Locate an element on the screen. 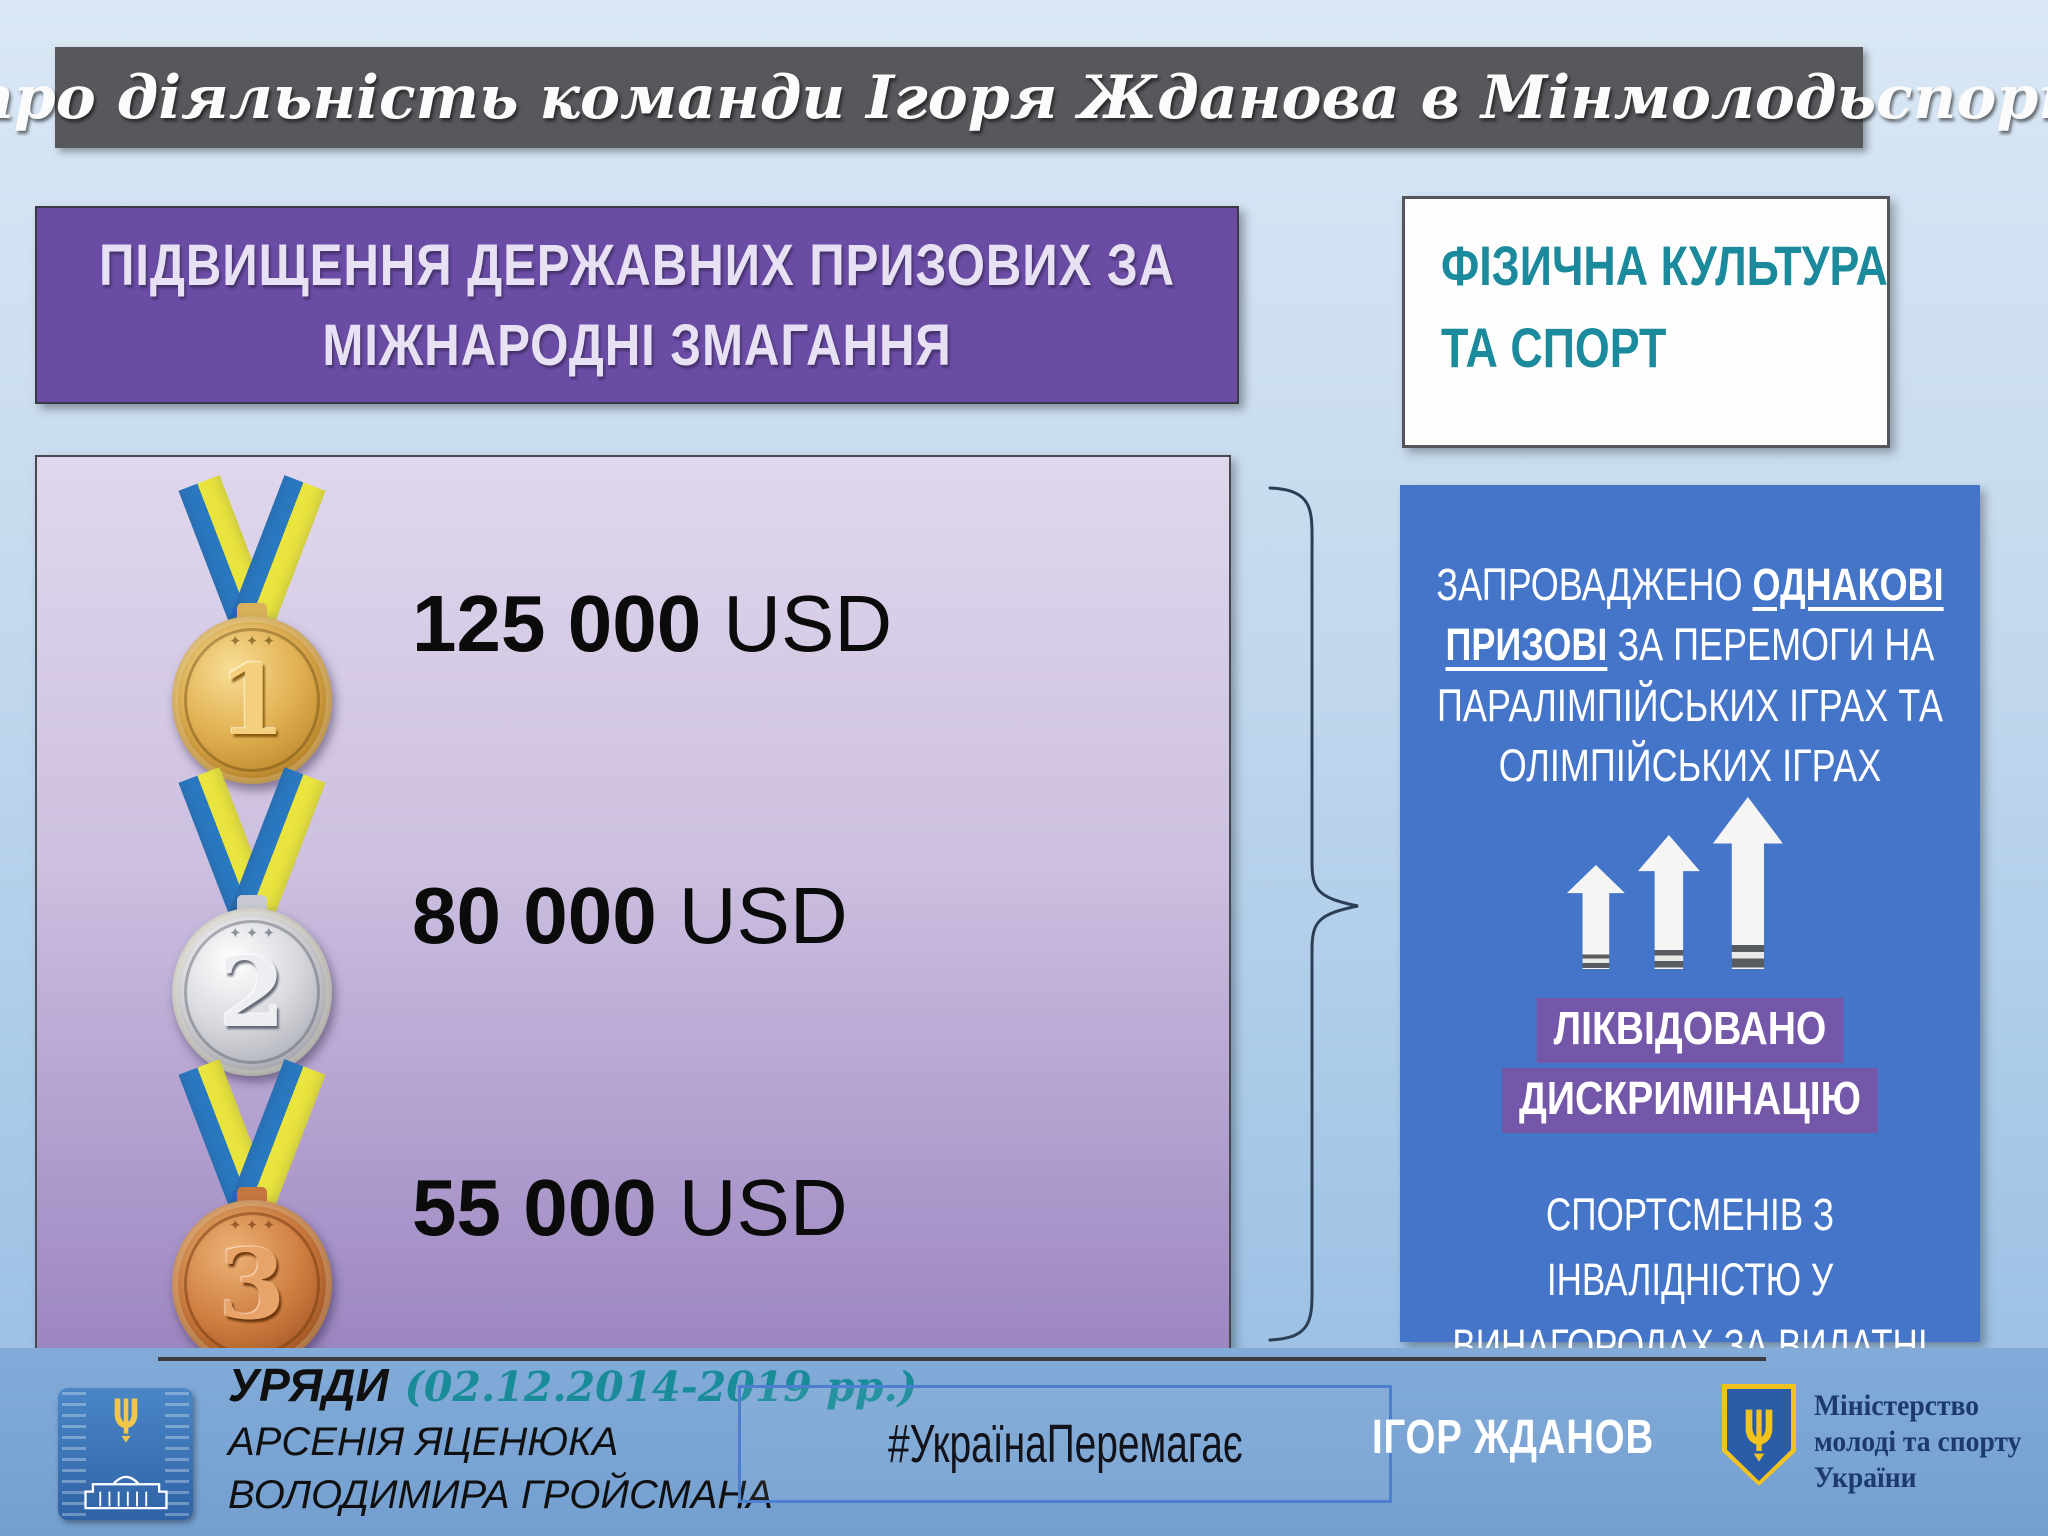  prize-amount-value: 125 000 is located at coordinates (557, 623).